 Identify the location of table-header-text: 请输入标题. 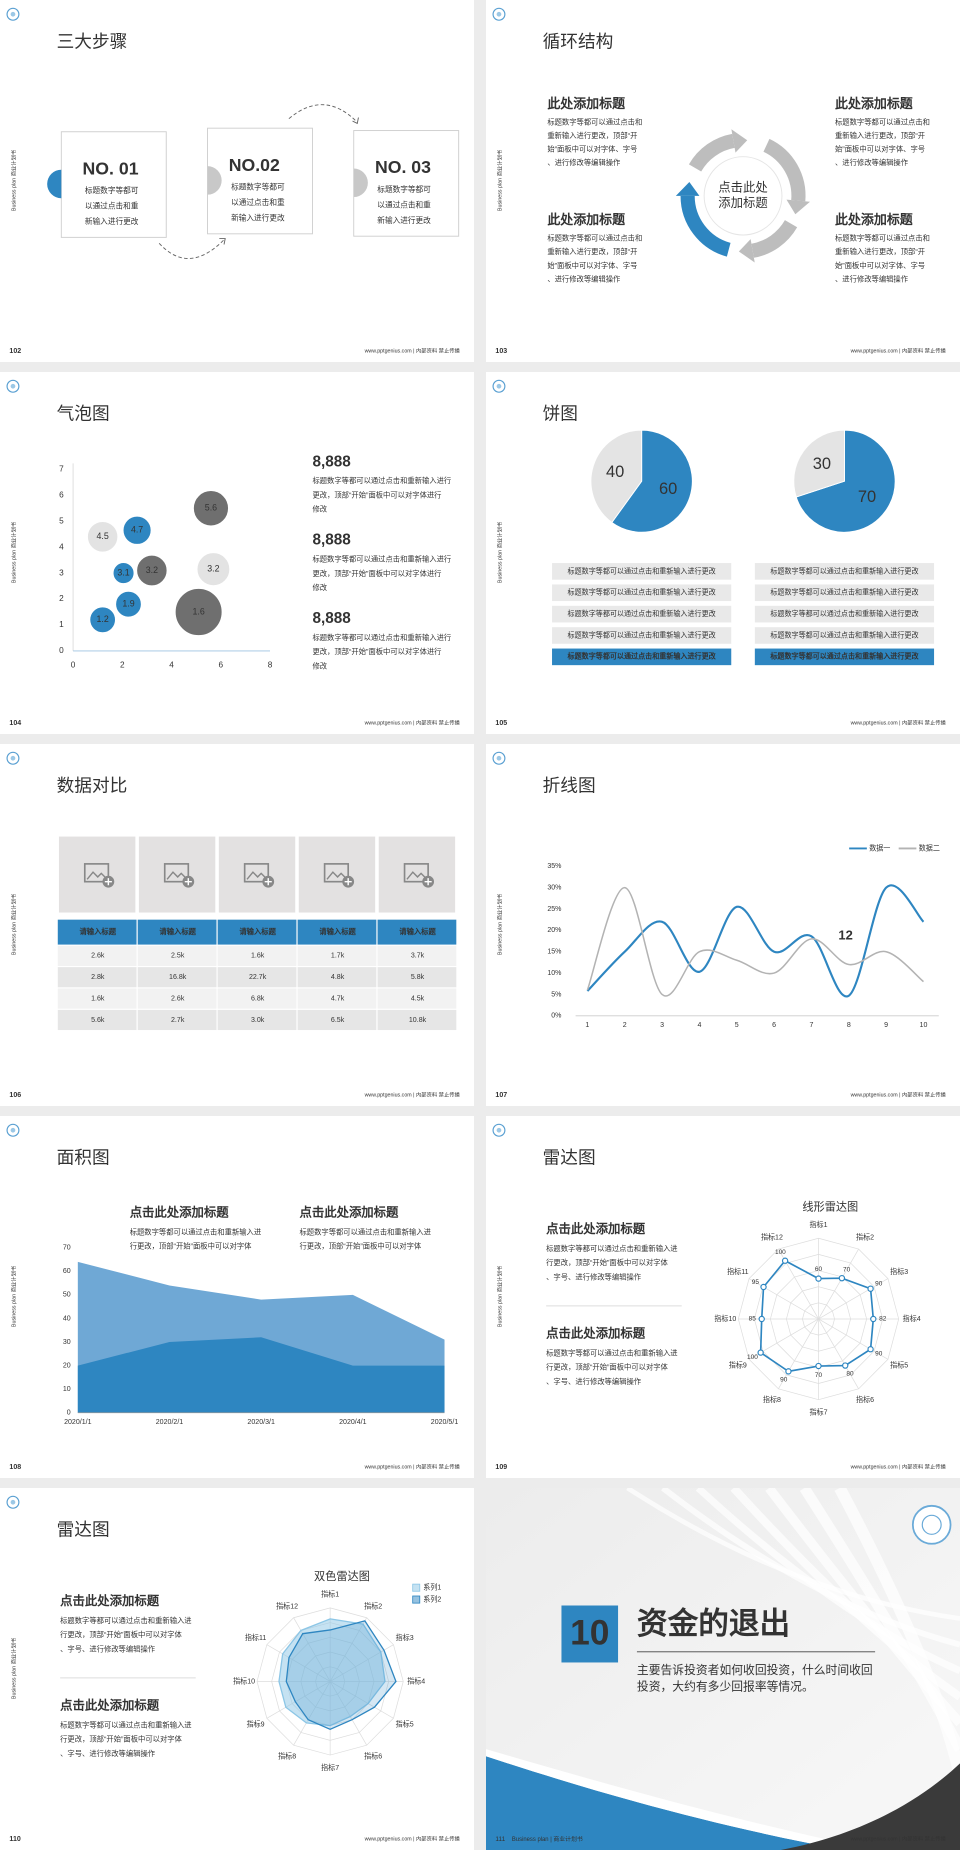
(417, 931).